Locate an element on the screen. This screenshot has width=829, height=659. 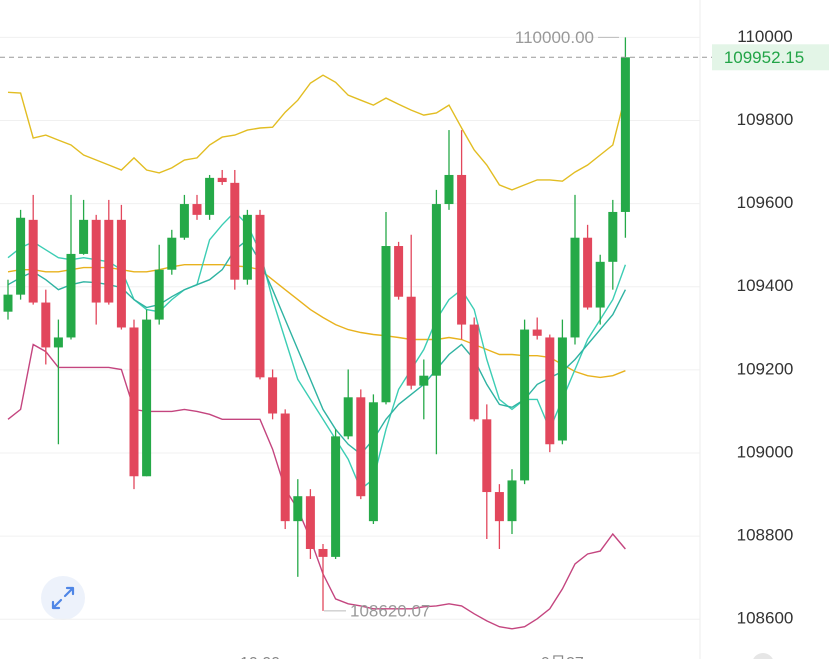
y-tick-label: 109000 is located at coordinates (765, 451).